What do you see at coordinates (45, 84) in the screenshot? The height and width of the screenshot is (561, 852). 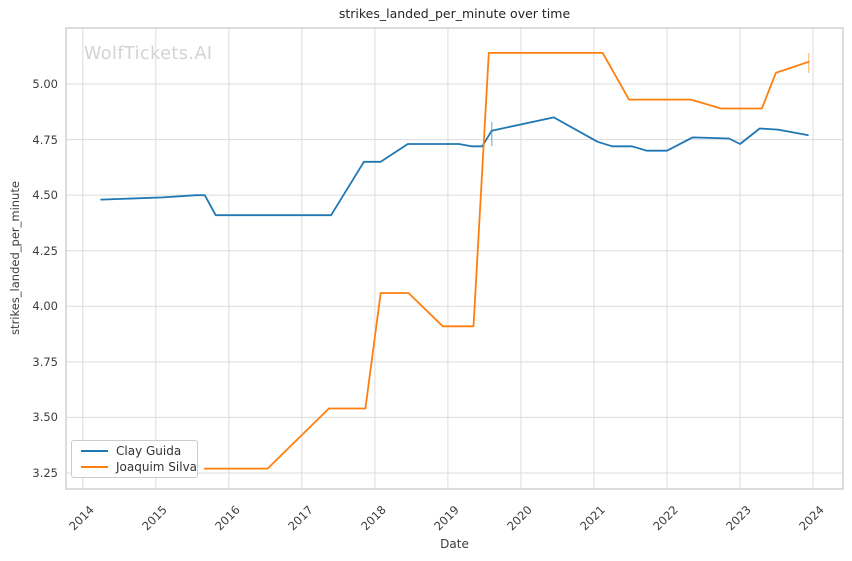 I see `y-tick-label: 5.00` at bounding box center [45, 84].